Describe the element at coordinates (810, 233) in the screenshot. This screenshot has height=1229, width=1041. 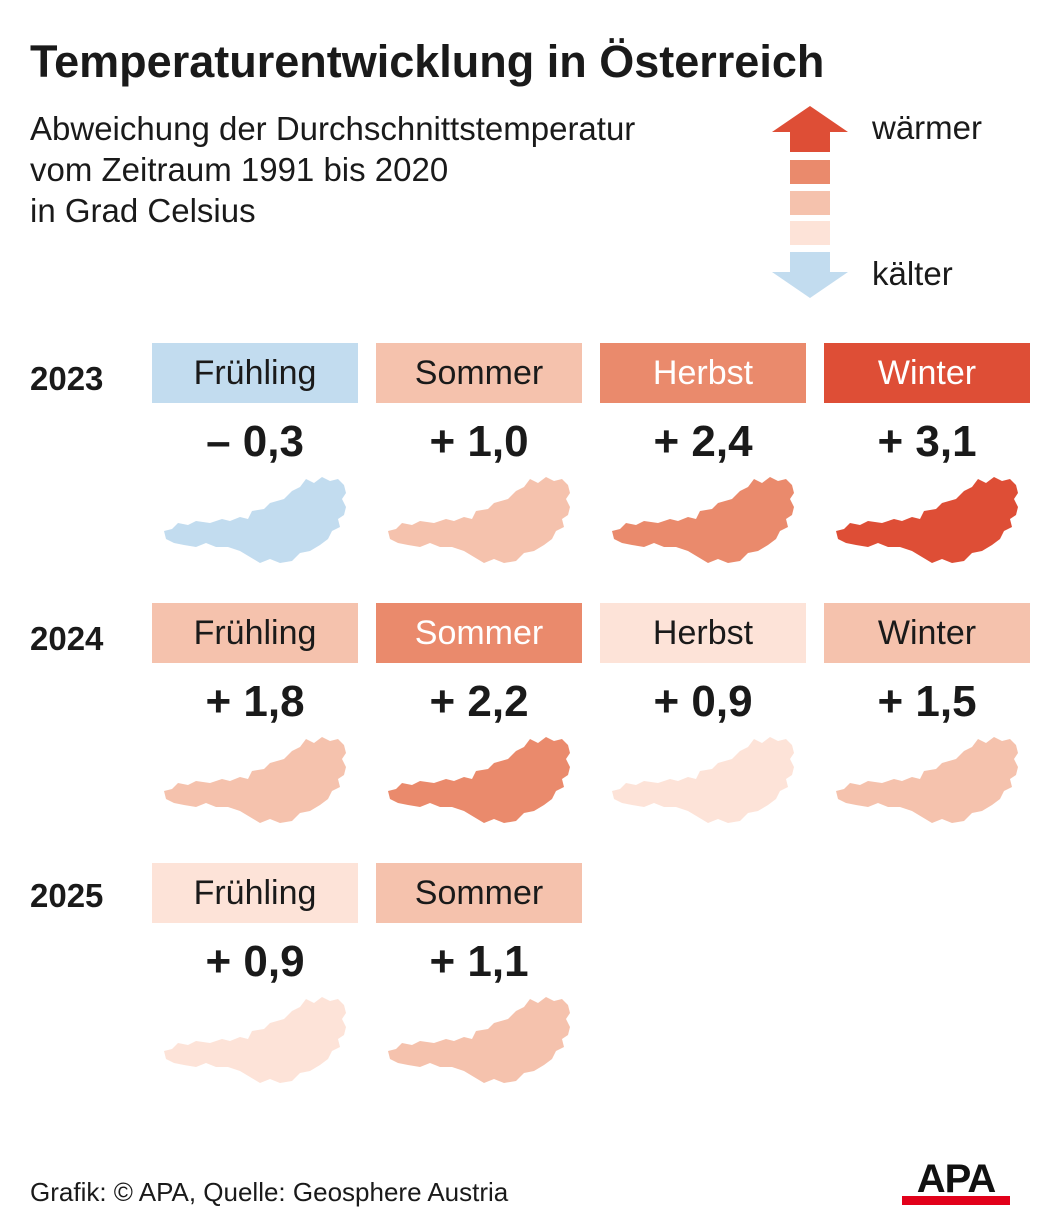
I see `legend-swatch-very-light` at that location.